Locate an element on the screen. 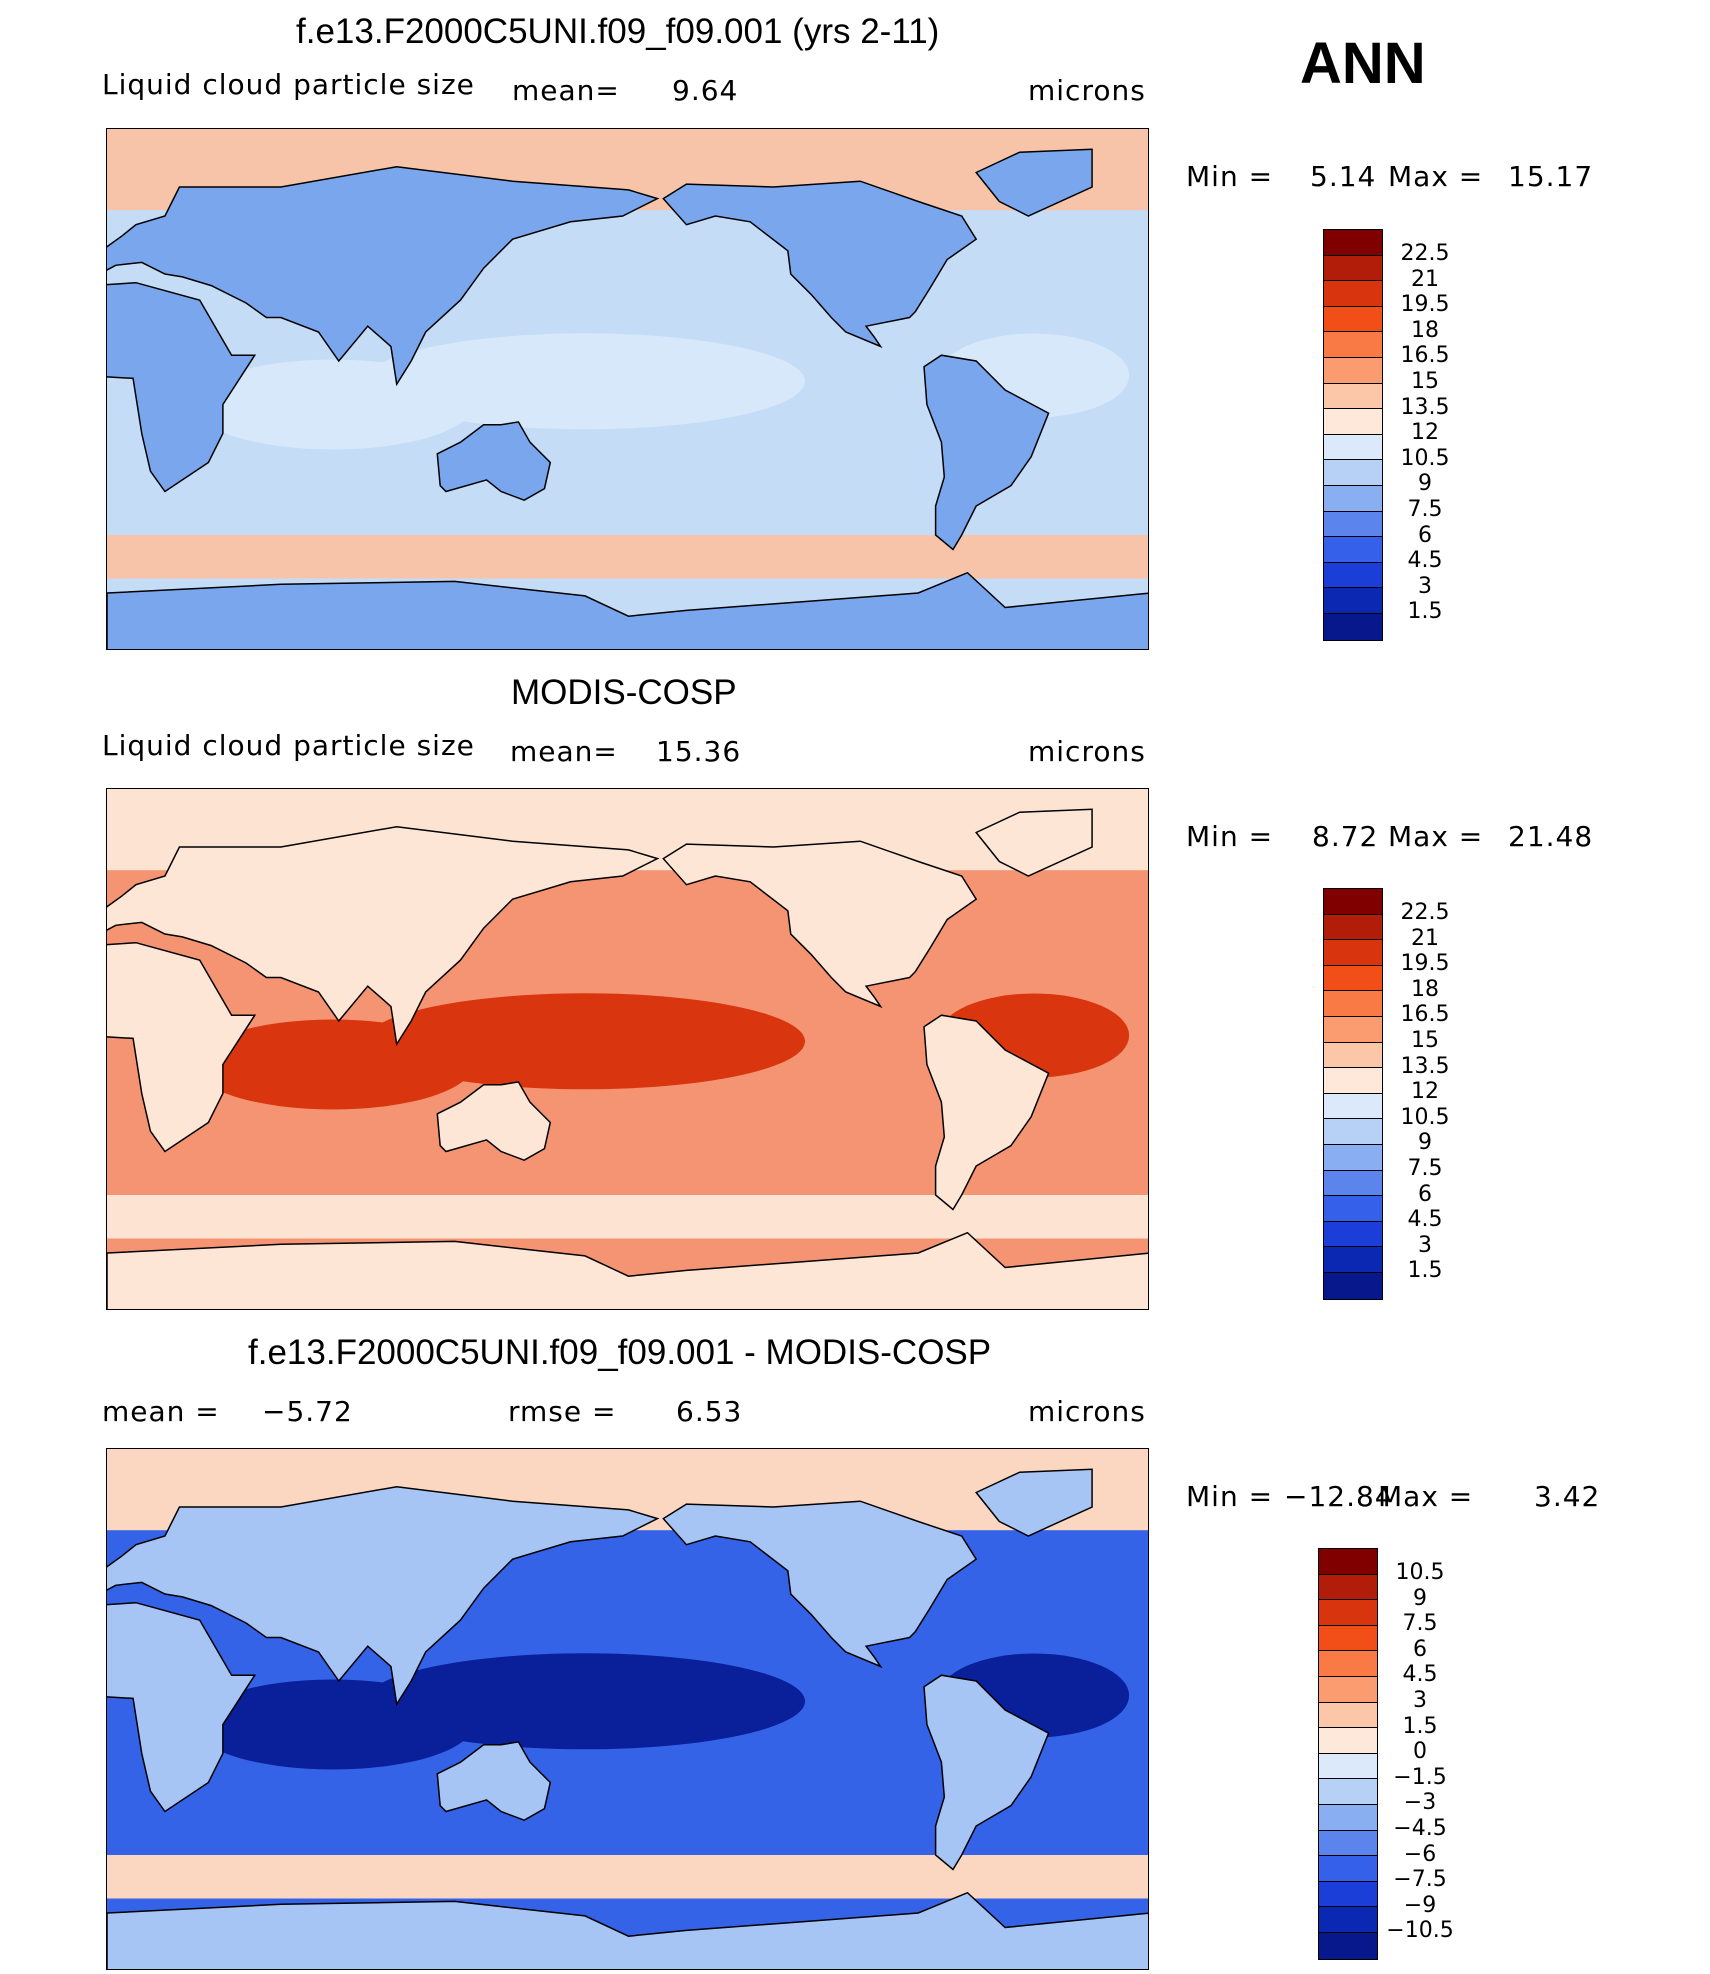  panel3-max-label: Max = is located at coordinates (1426, 1496).